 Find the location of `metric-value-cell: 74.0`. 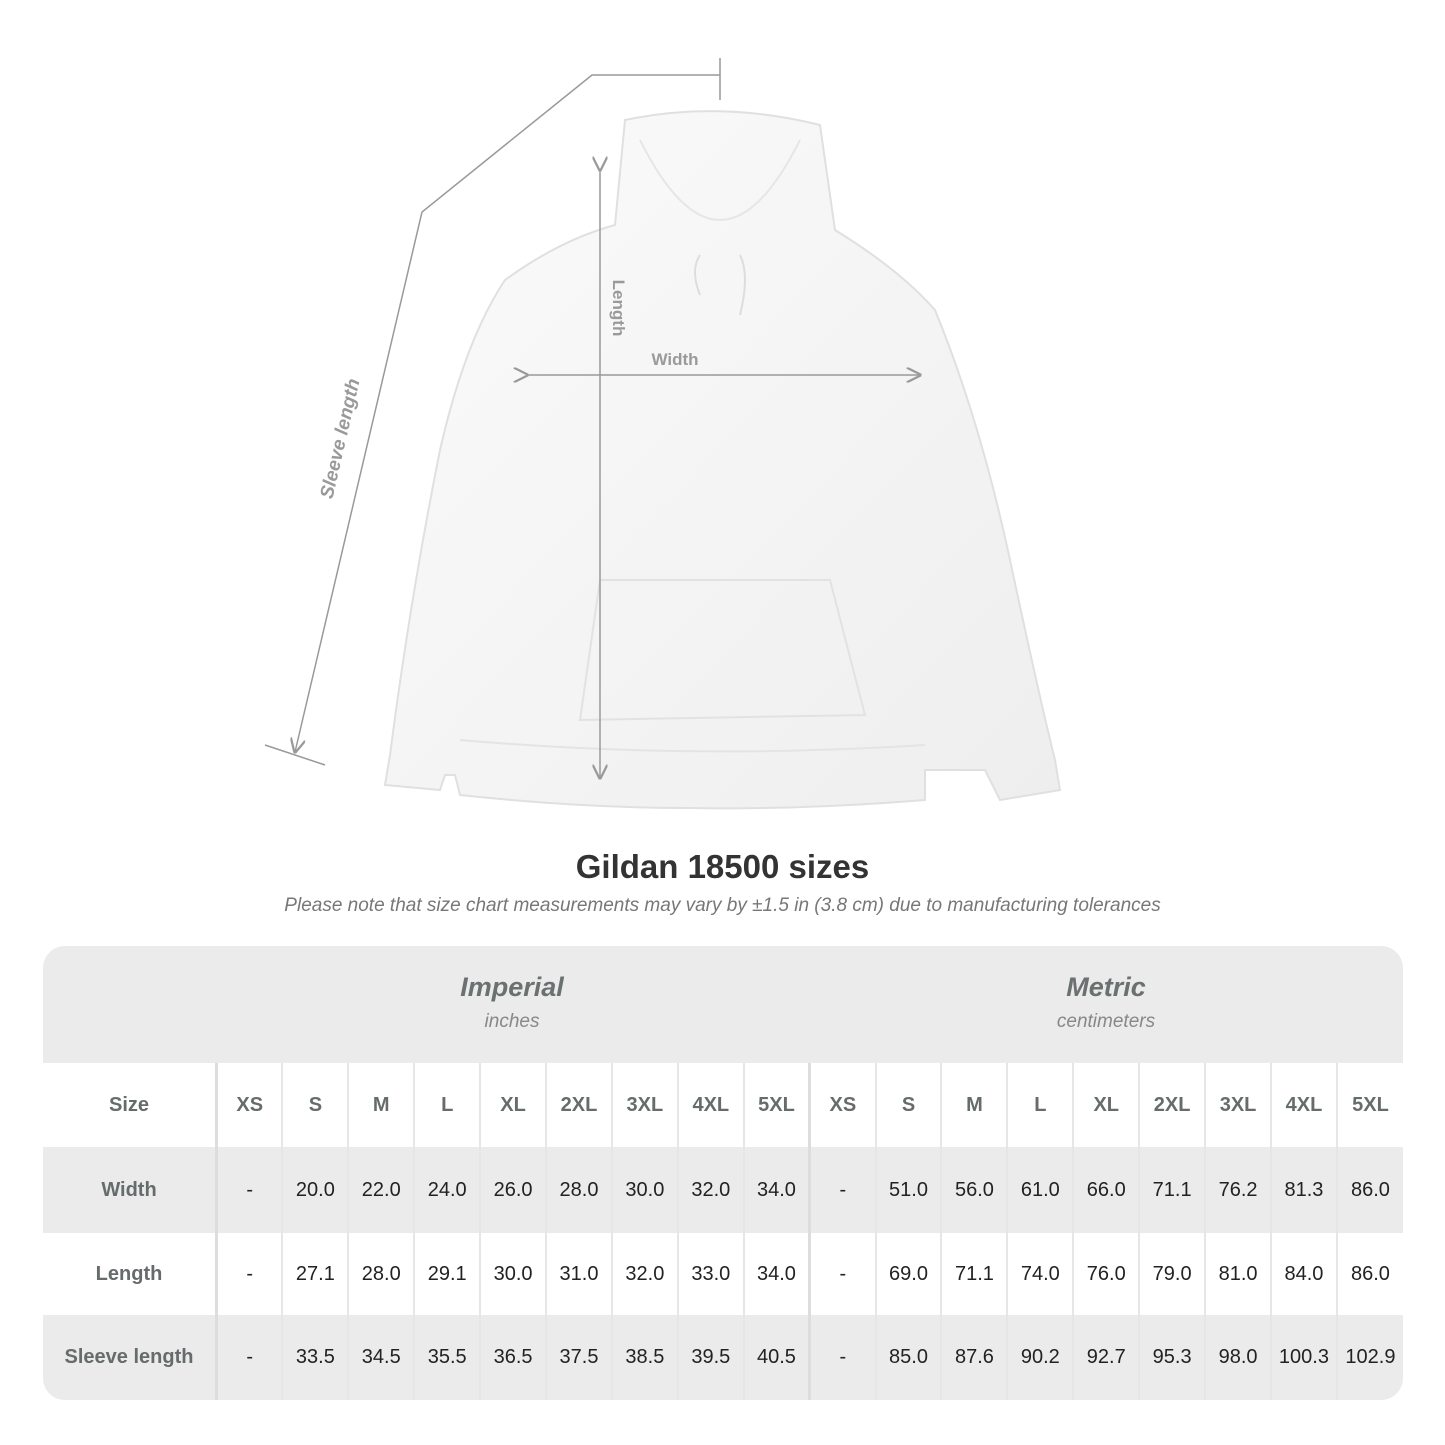

metric-value-cell: 74.0 is located at coordinates (1040, 1274).